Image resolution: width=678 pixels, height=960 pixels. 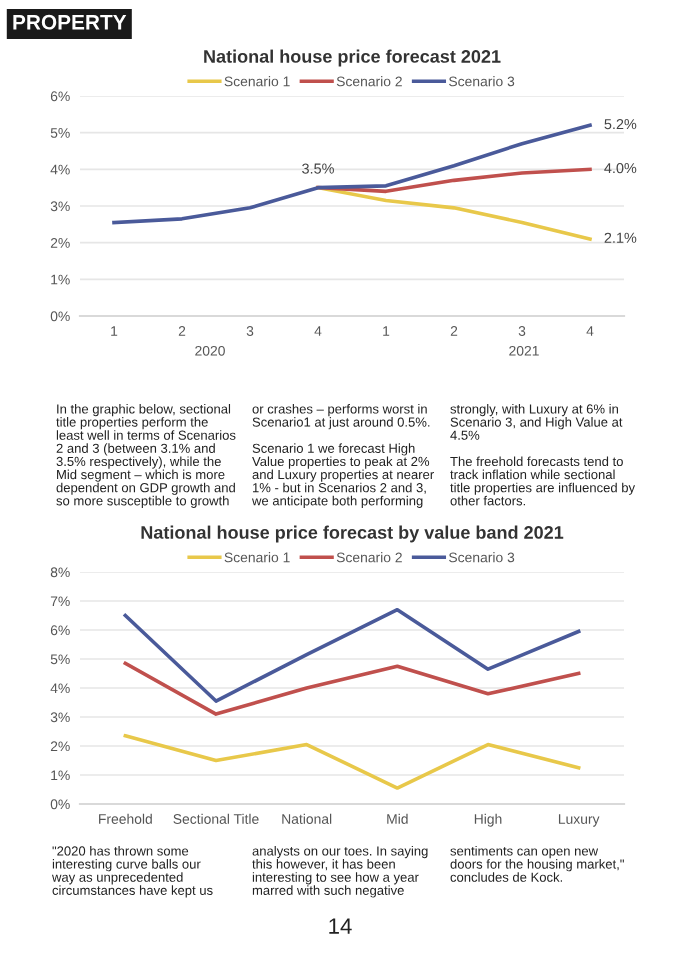 I want to click on text: PROPERTY, so click(x=70, y=22).